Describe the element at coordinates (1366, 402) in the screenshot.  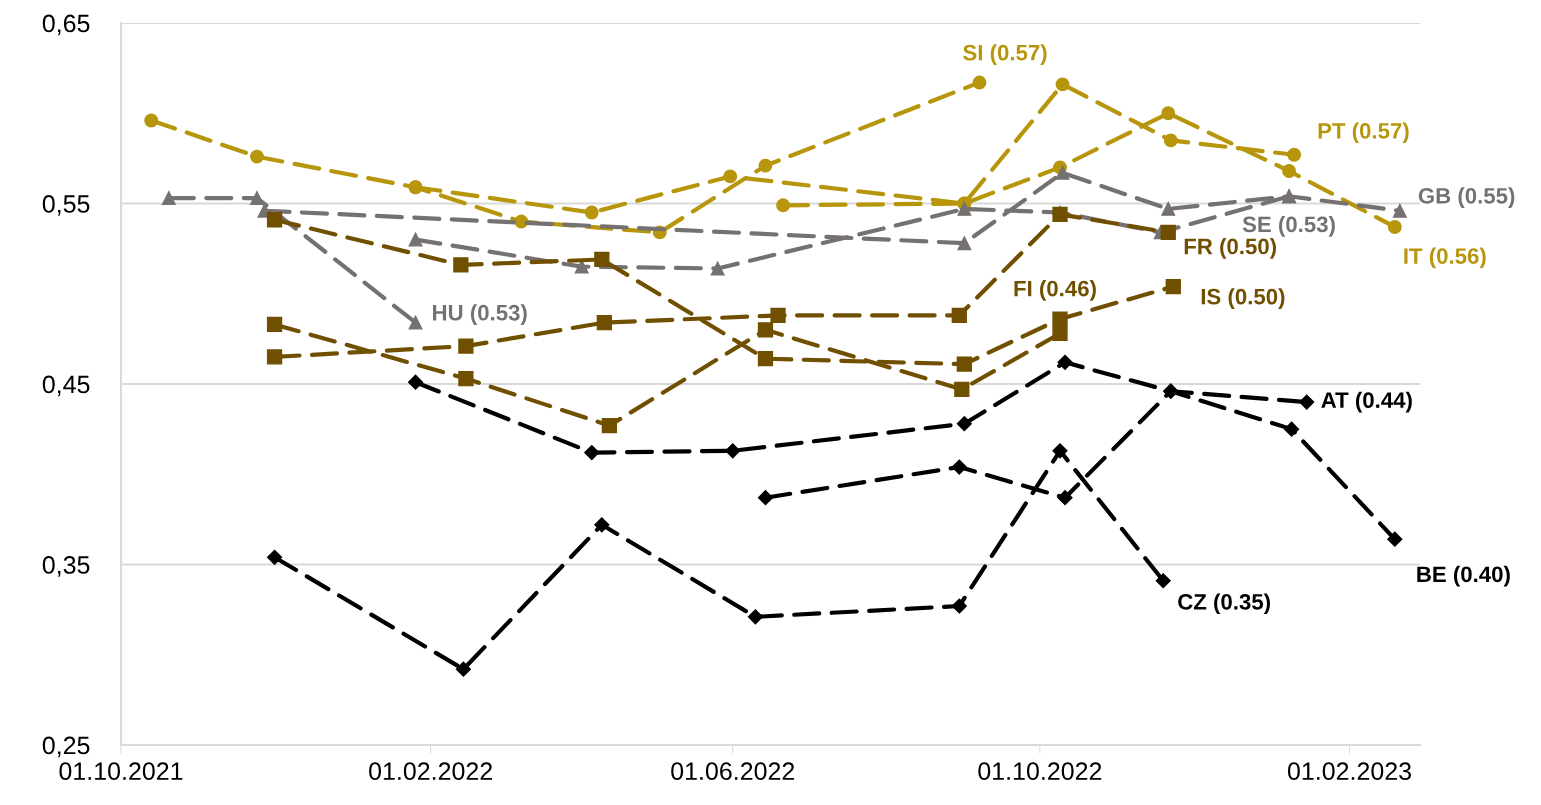
I see `series-label: AT (0.44)` at that location.